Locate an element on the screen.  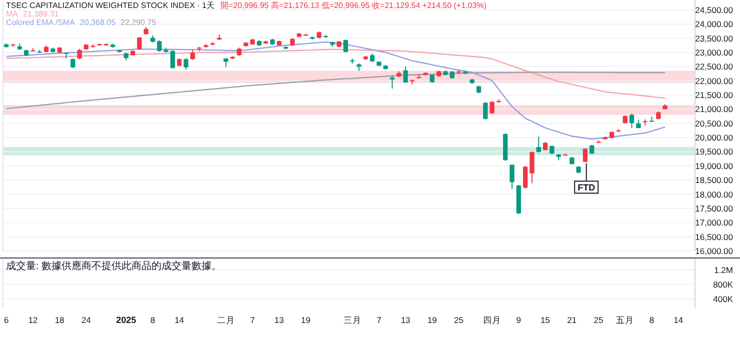
x-tick-label: 2025 is located at coordinates (126, 320).